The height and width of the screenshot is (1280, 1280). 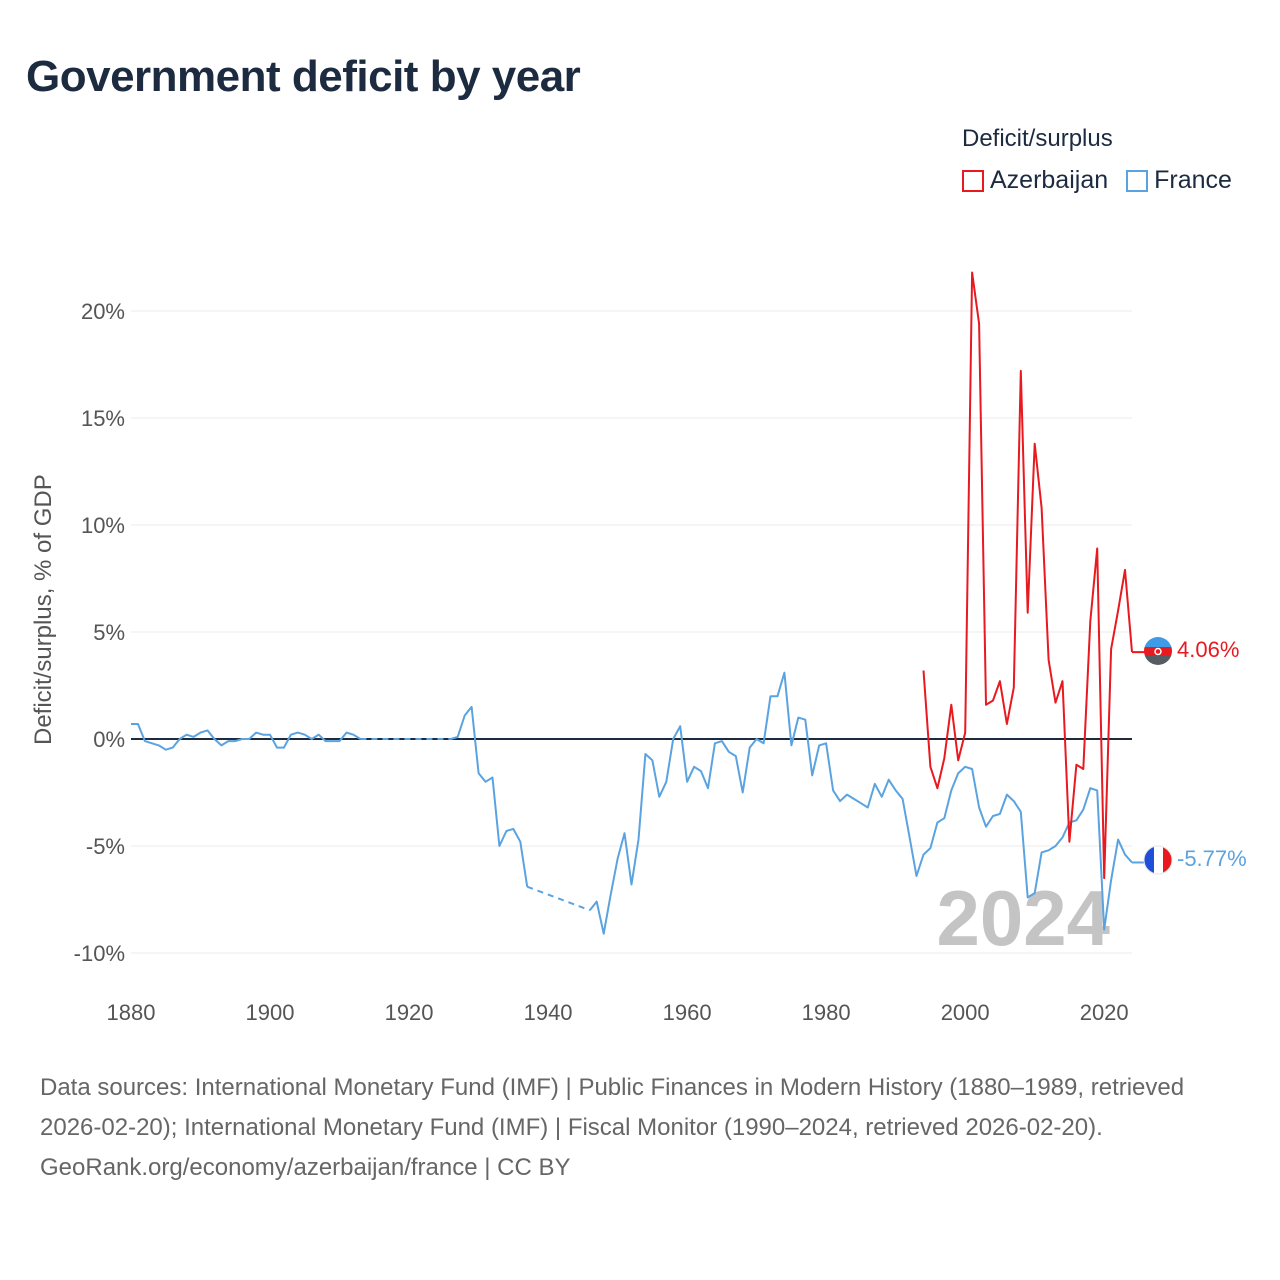 What do you see at coordinates (103, 525) in the screenshot?
I see `y-tick-label-2: 10%` at bounding box center [103, 525].